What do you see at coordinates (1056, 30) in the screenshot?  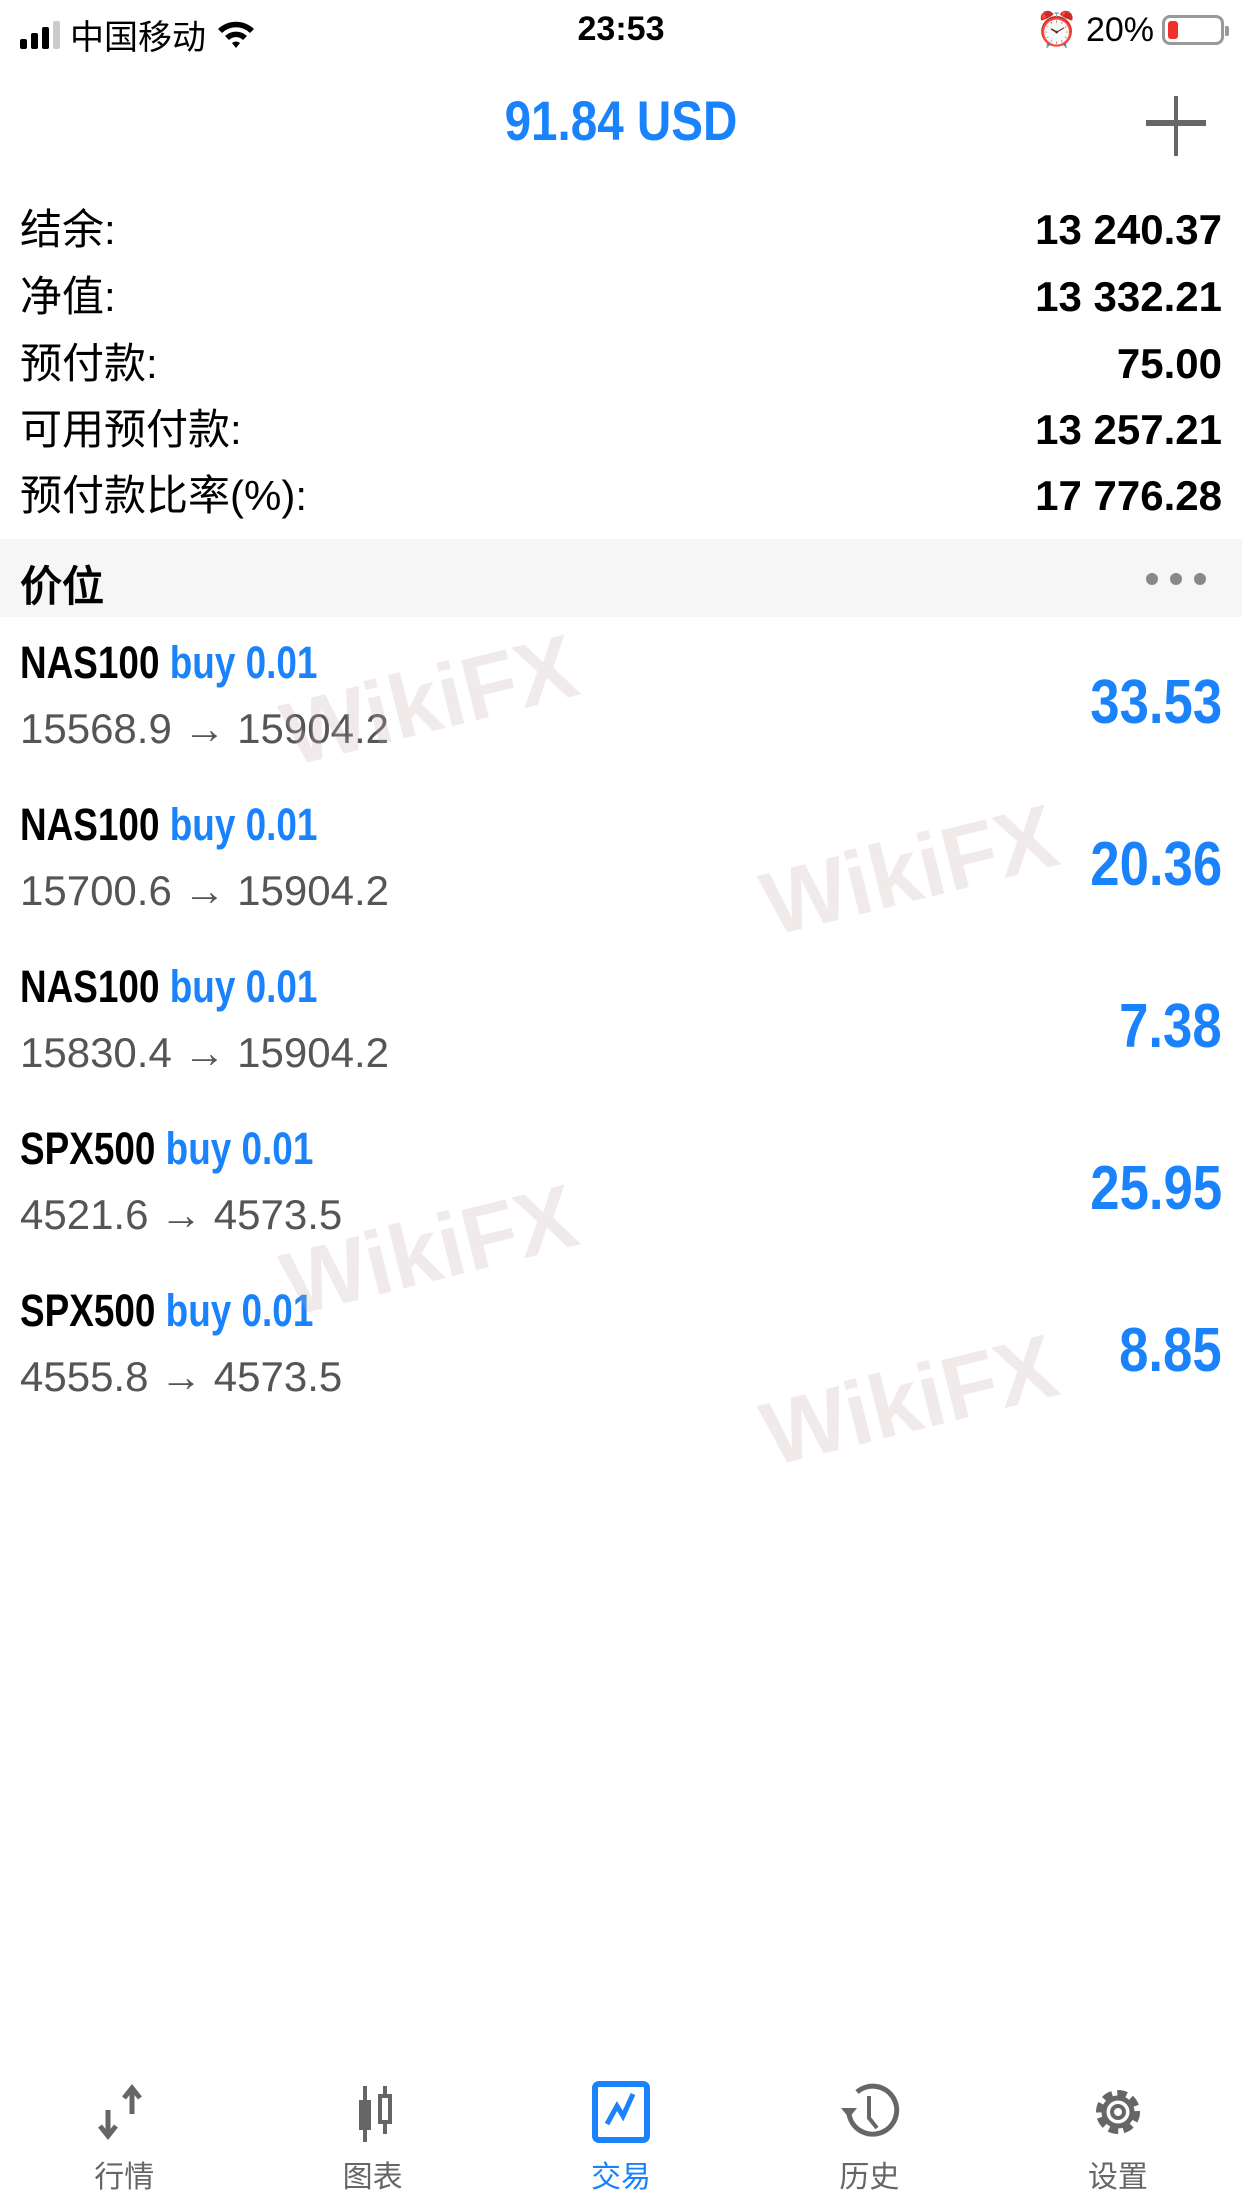 I see `alarm-icon: ⏰` at bounding box center [1056, 30].